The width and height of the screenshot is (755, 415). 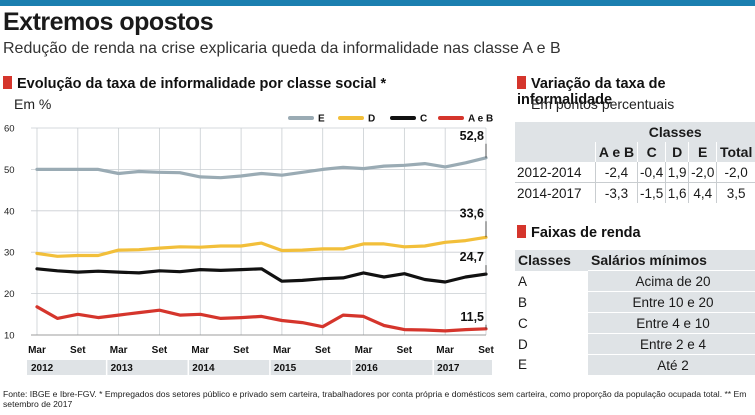 What do you see at coordinates (586, 233) in the screenshot?
I see `income-heading-text: Faixas de renda` at bounding box center [586, 233].